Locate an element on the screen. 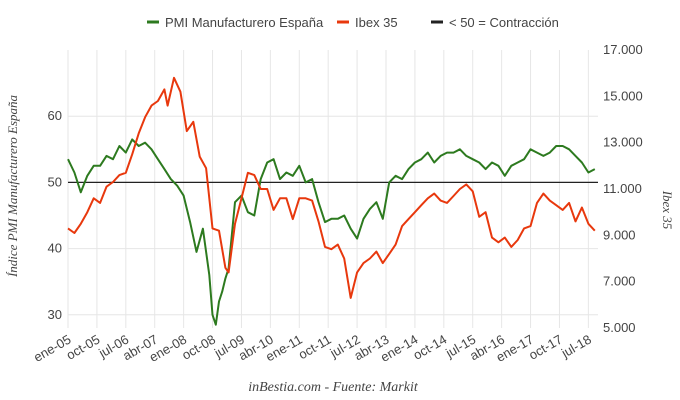  chart-source: inBestia.com - Fuente: Markit is located at coordinates (333, 387).